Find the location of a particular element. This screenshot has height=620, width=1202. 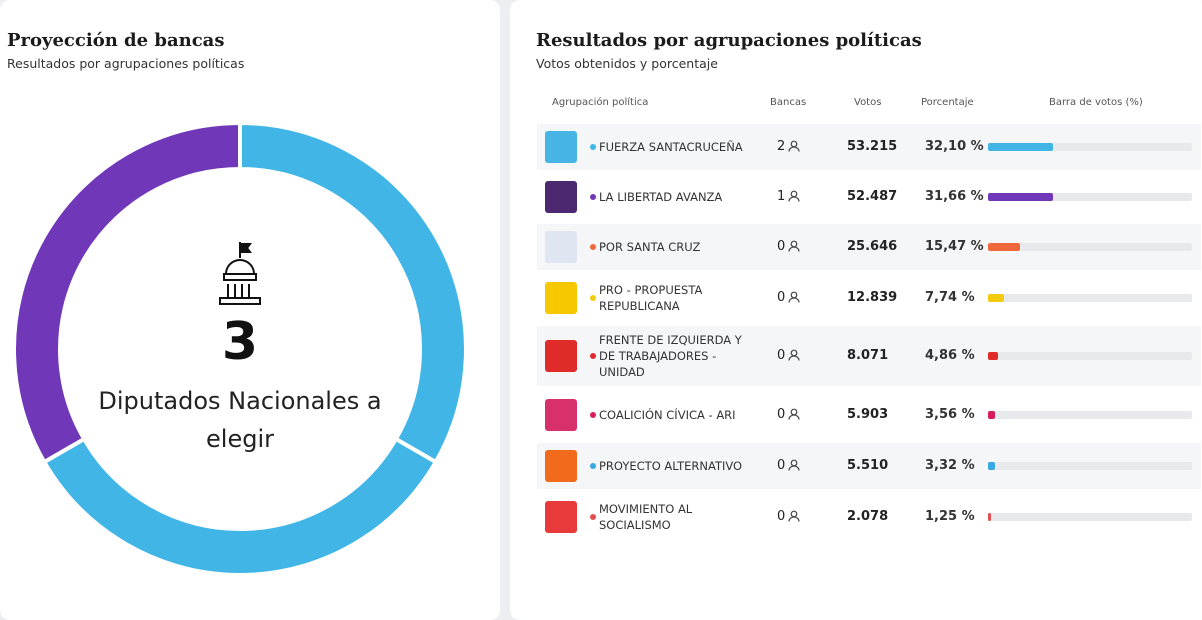

percent: 7,74 % is located at coordinates (950, 297).